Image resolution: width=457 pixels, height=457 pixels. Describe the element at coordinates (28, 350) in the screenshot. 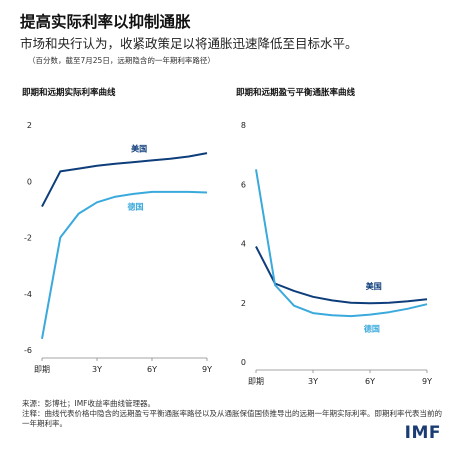

I see `y-tick-label: -6` at that location.